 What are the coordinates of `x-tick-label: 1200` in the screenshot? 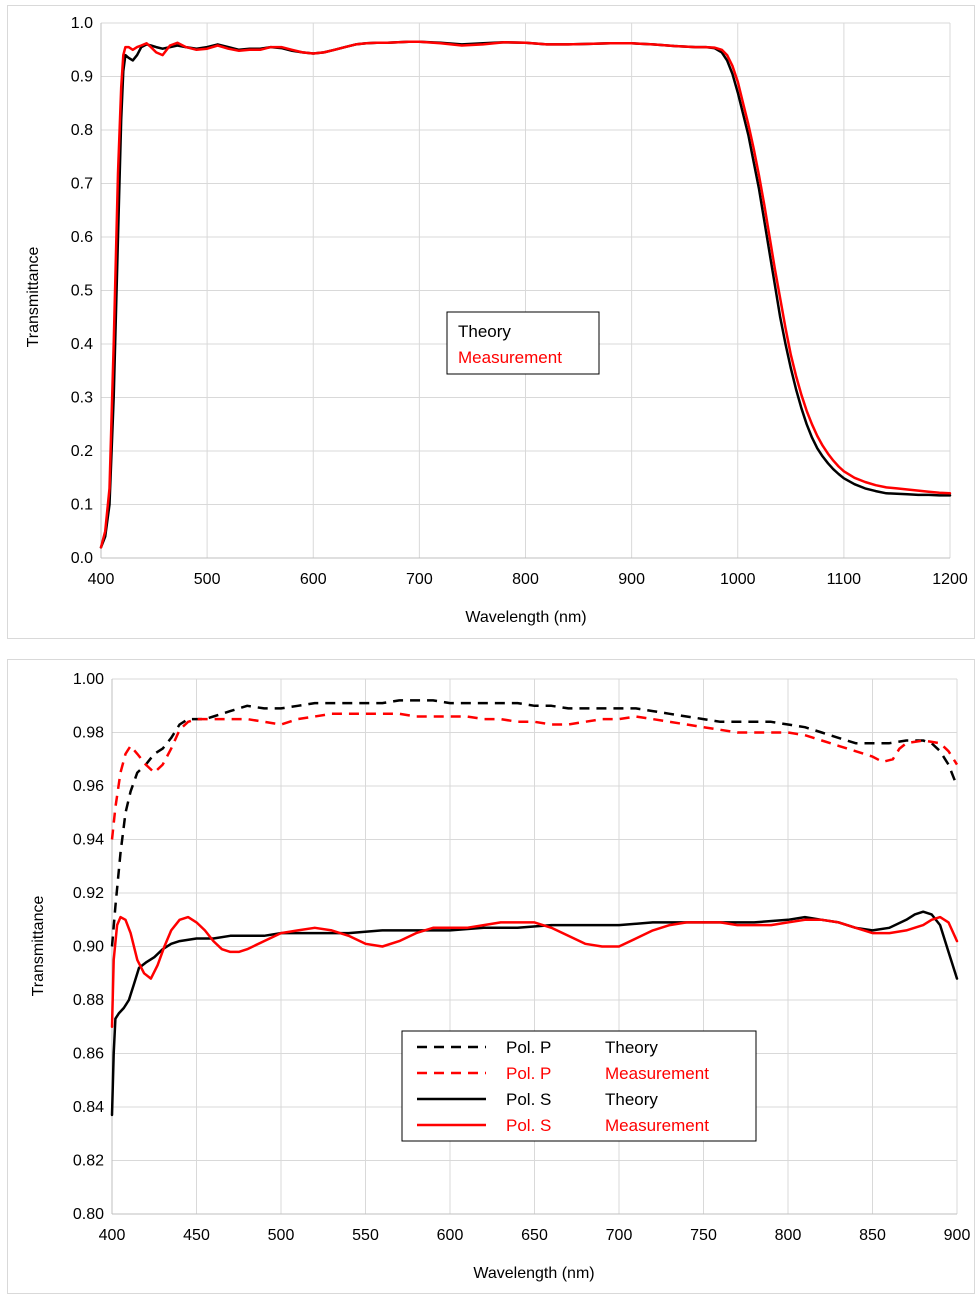 It's located at (950, 579).